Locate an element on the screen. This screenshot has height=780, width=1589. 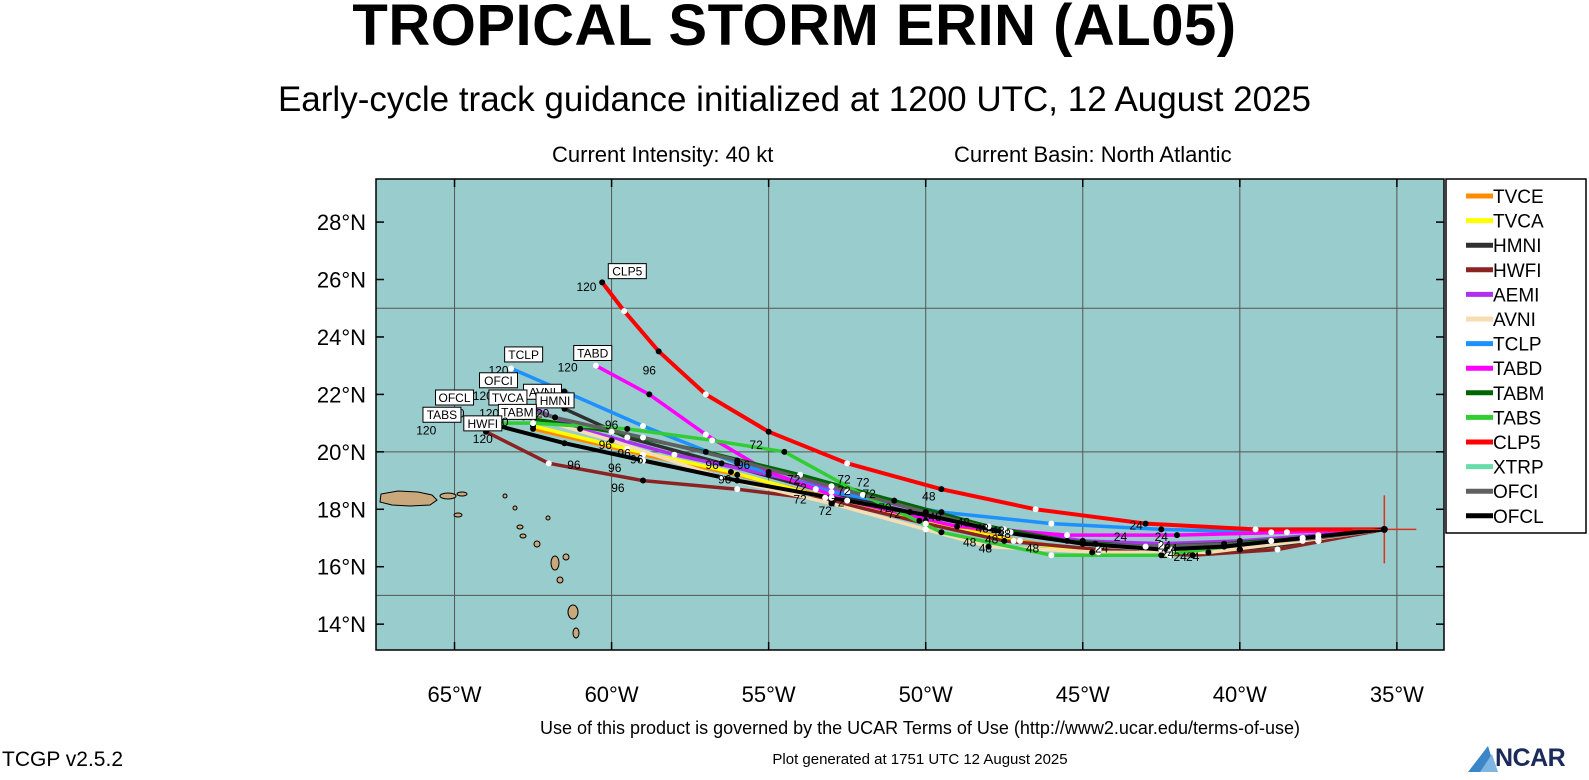
y-tick-label: 20°N is located at coordinates (341, 452).